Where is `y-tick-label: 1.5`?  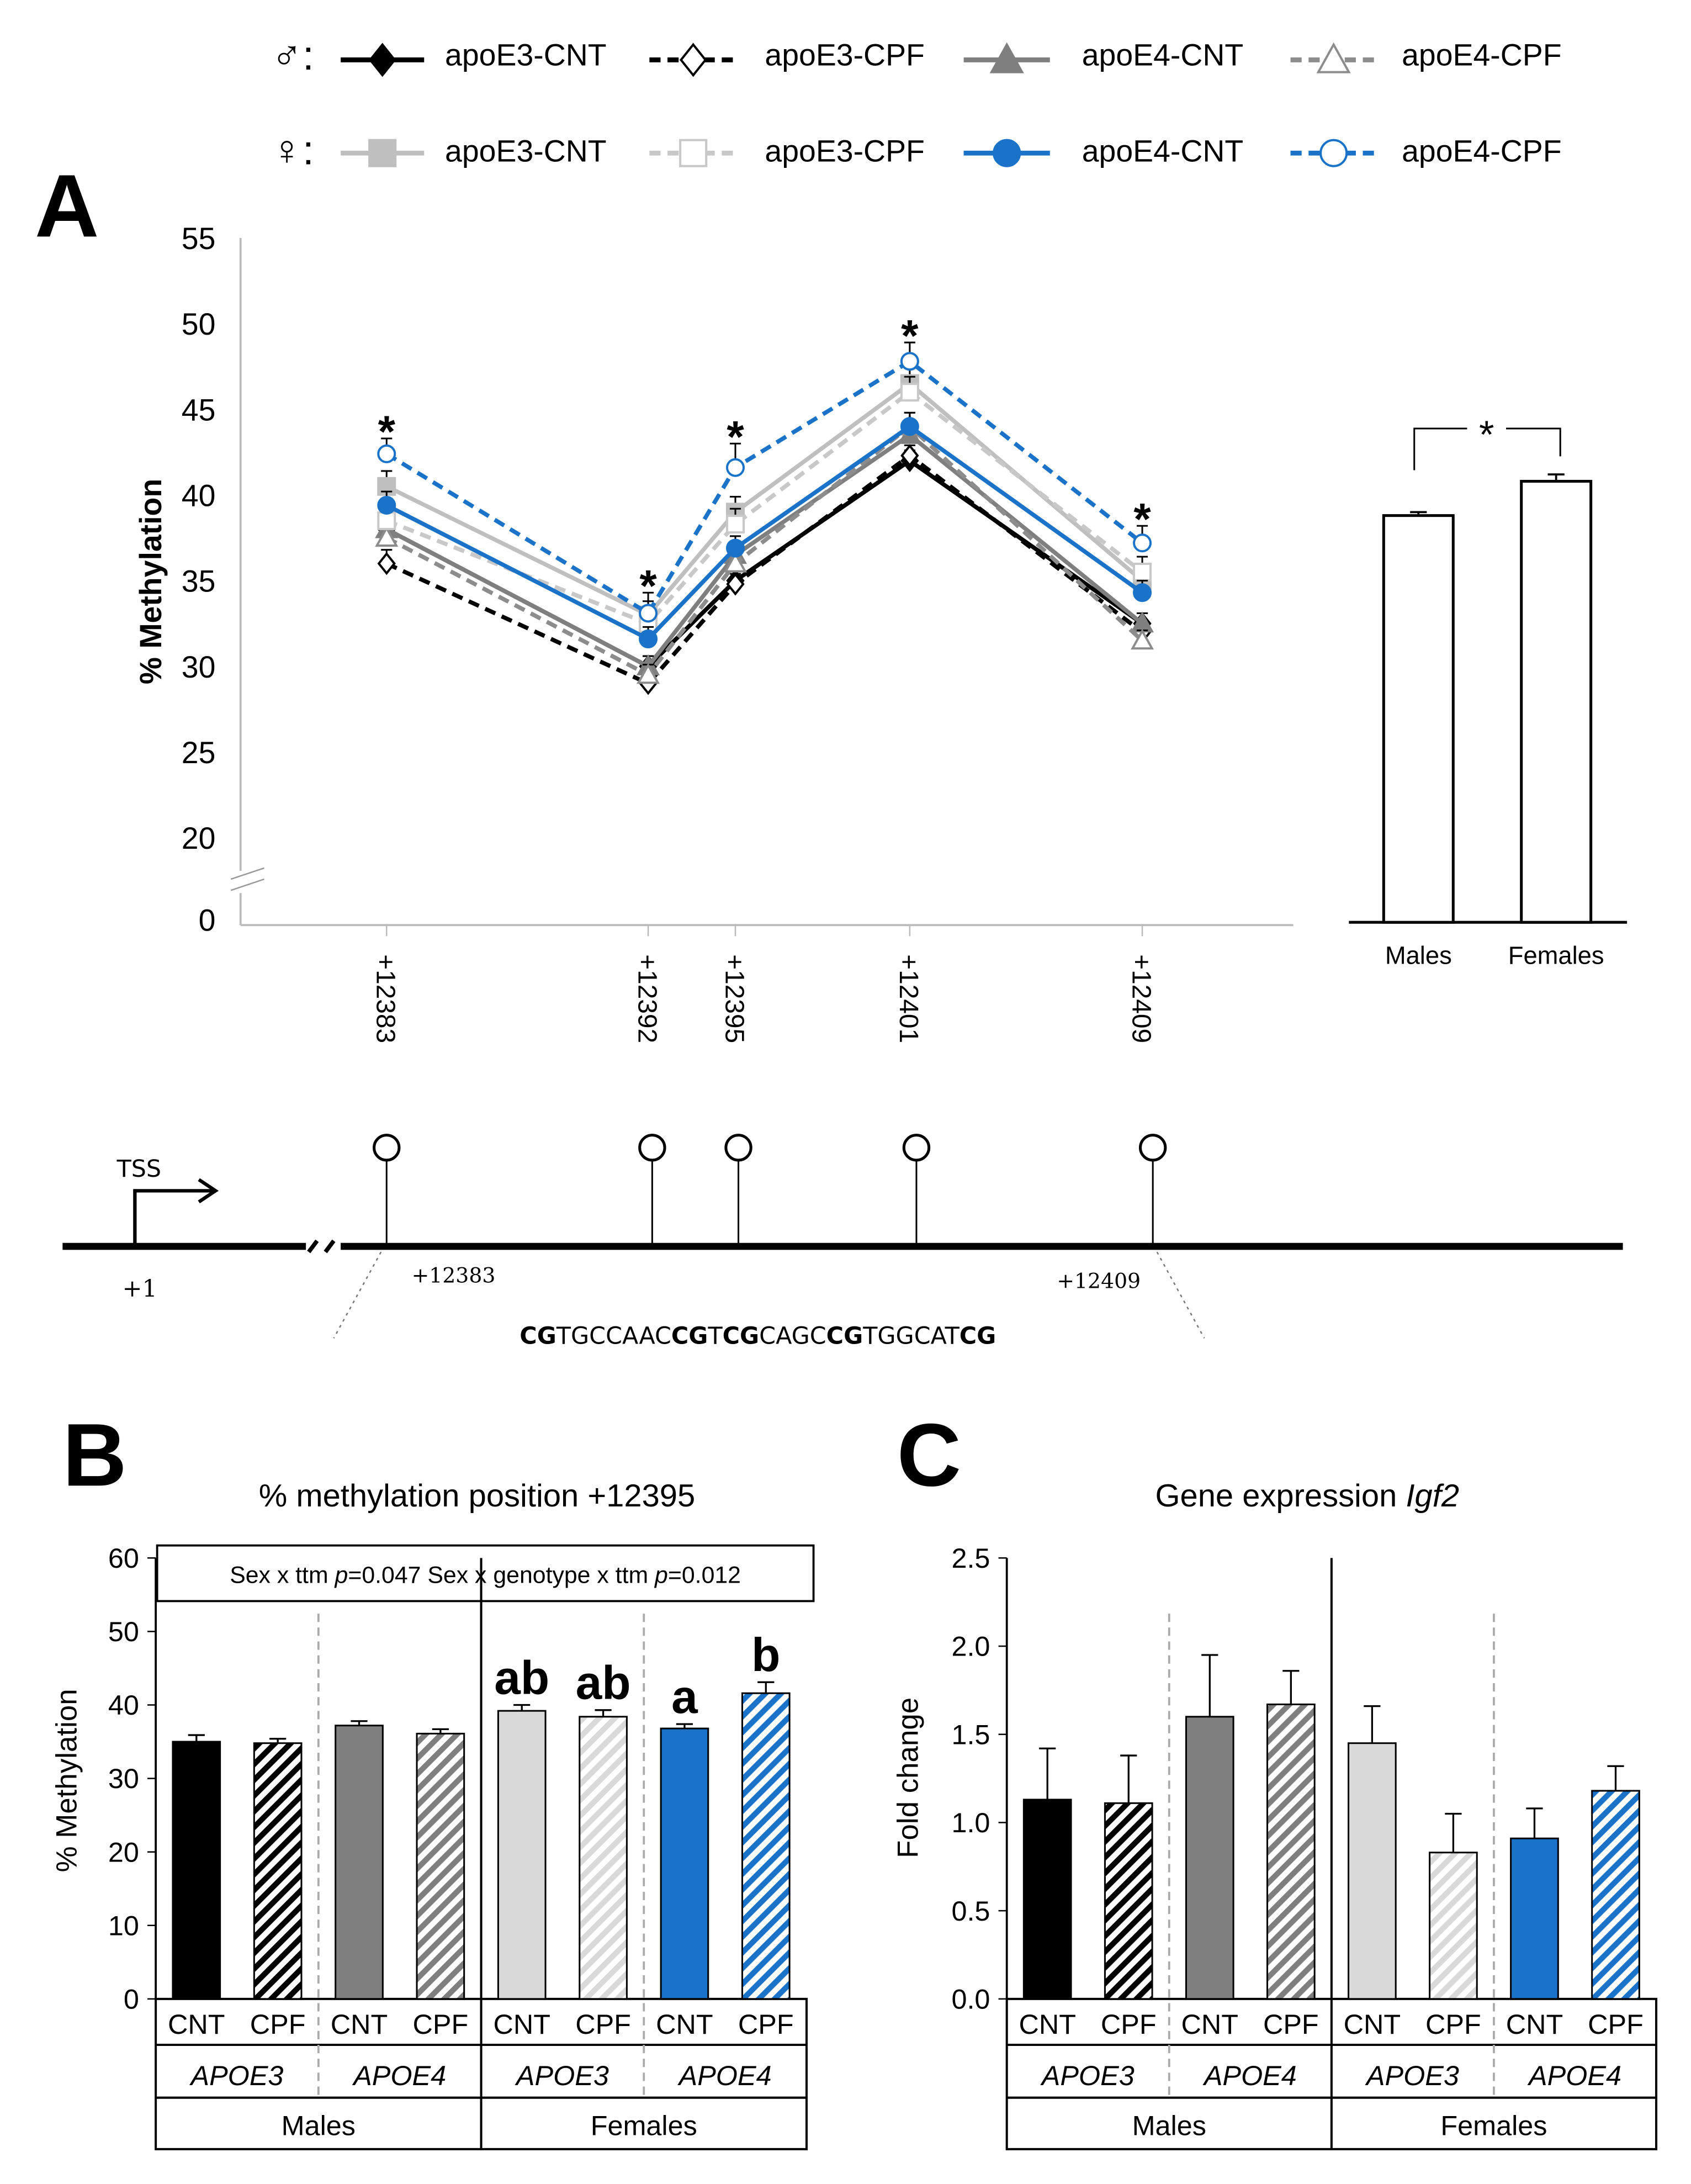 y-tick-label: 1.5 is located at coordinates (970, 1734).